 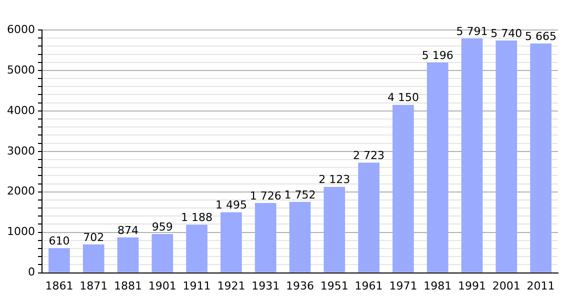 What do you see at coordinates (506, 285) in the screenshot?
I see `x-tick-label: 2001` at bounding box center [506, 285].